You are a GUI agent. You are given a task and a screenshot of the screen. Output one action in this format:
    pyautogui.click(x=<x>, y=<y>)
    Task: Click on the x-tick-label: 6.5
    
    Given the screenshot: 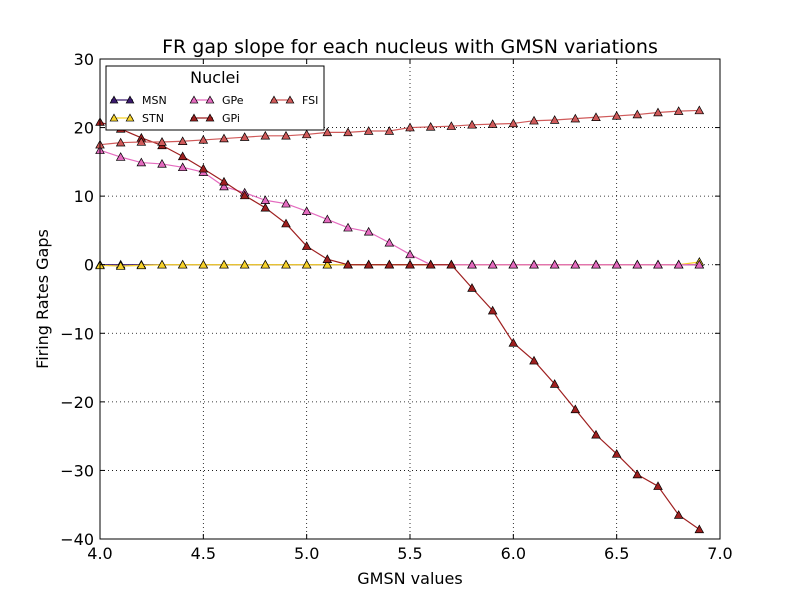 What is the action you would take?
    pyautogui.click(x=616, y=553)
    